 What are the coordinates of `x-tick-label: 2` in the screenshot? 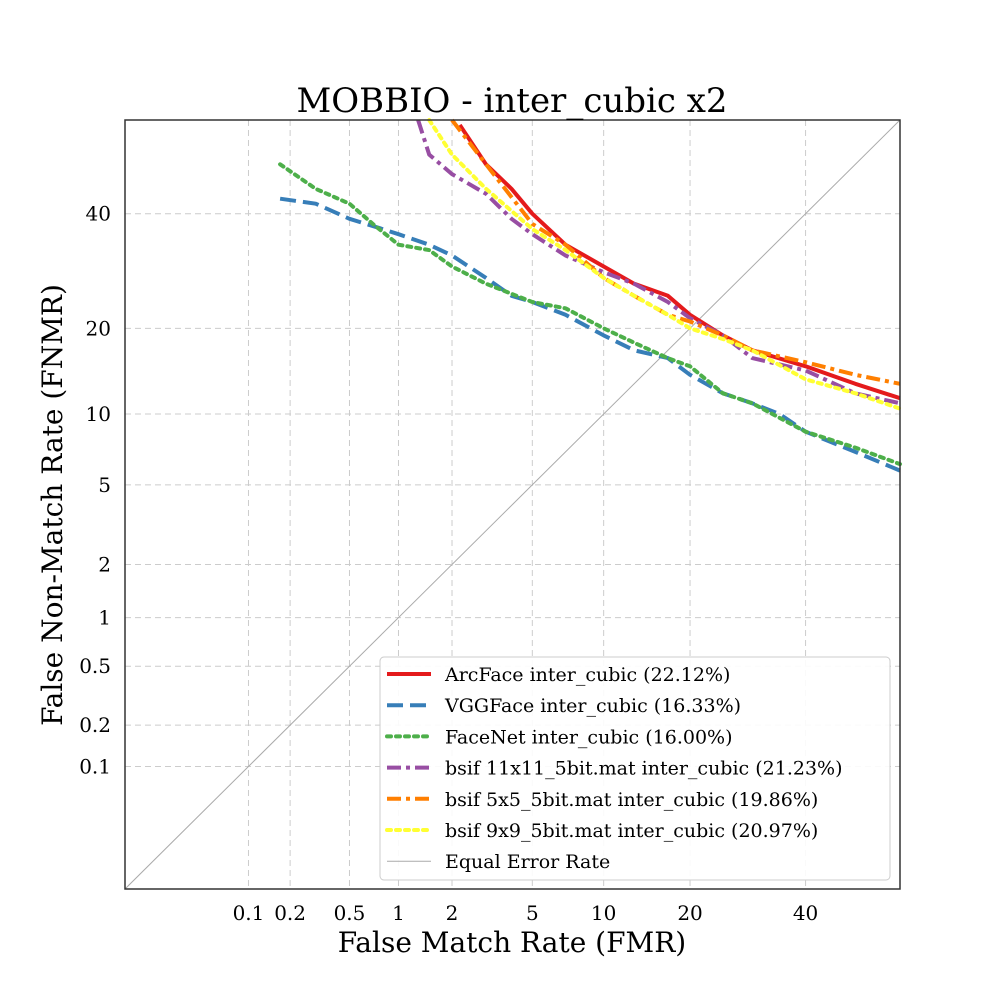 It's located at (452, 913).